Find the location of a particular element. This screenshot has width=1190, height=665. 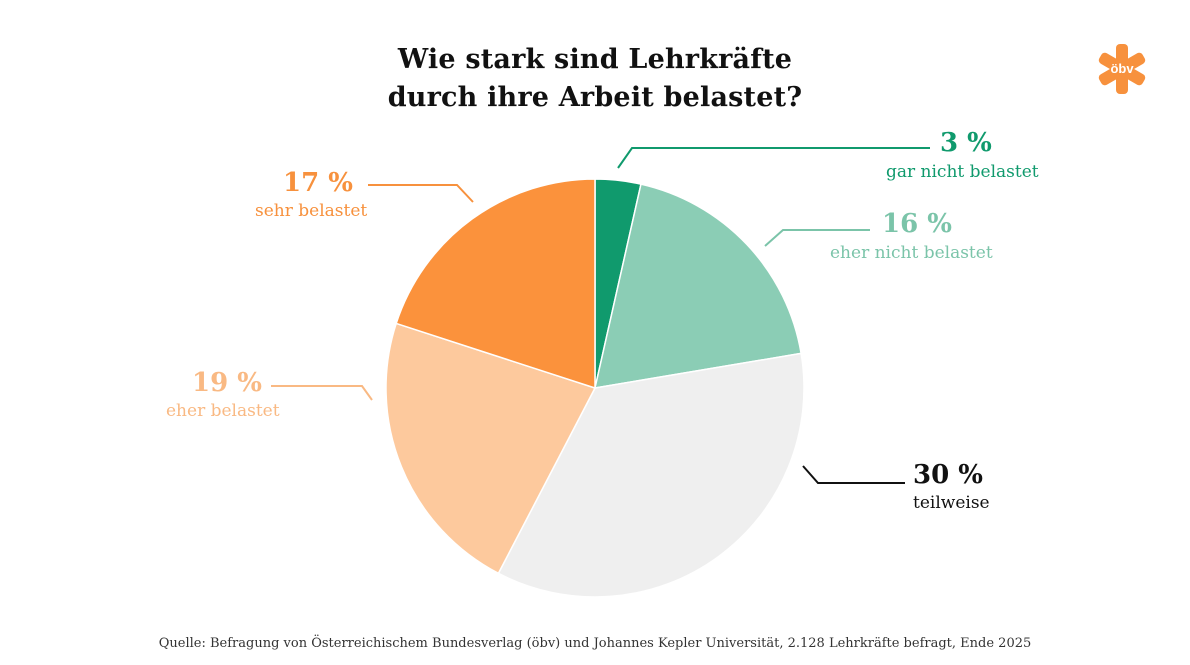

leader-line-eher-belastet is located at coordinates (322, 393).